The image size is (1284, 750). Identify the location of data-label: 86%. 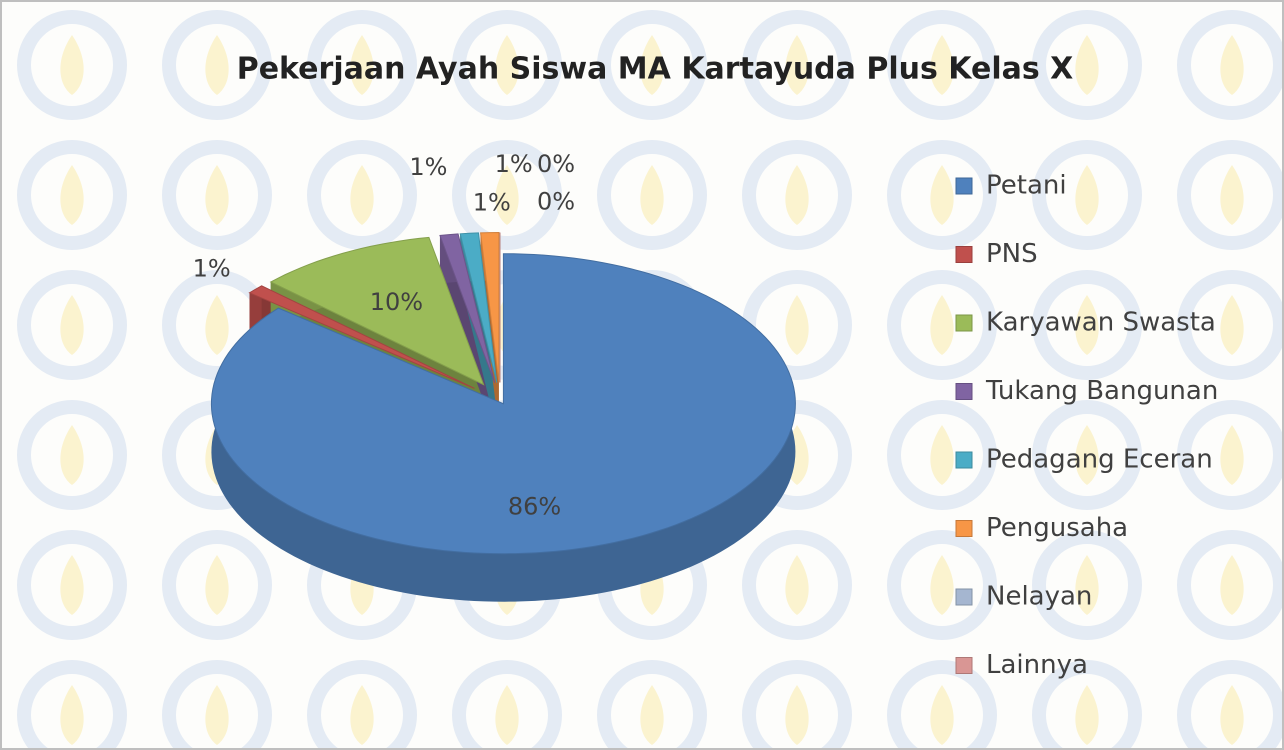
(534, 507).